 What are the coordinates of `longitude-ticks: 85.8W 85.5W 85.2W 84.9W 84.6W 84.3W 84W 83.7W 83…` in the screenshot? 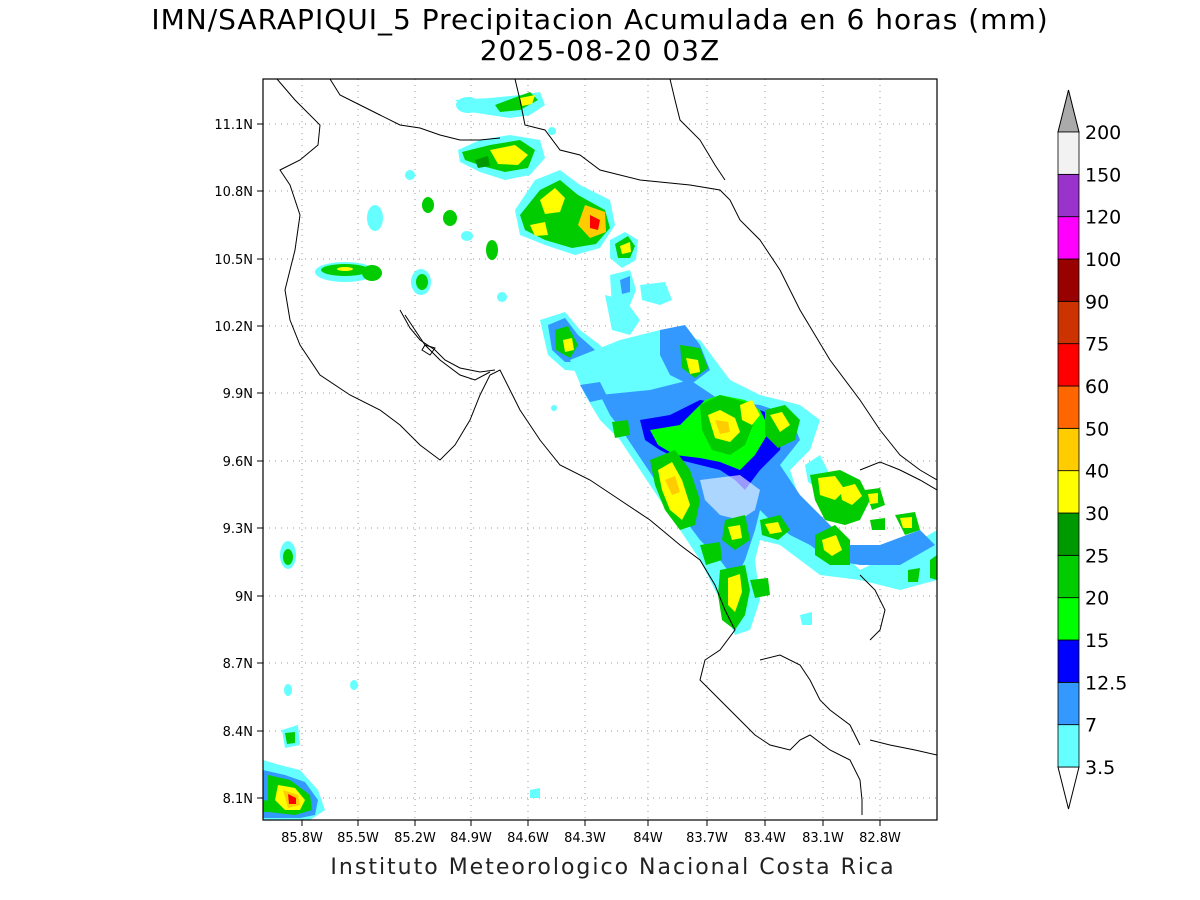 It's located at (591, 833).